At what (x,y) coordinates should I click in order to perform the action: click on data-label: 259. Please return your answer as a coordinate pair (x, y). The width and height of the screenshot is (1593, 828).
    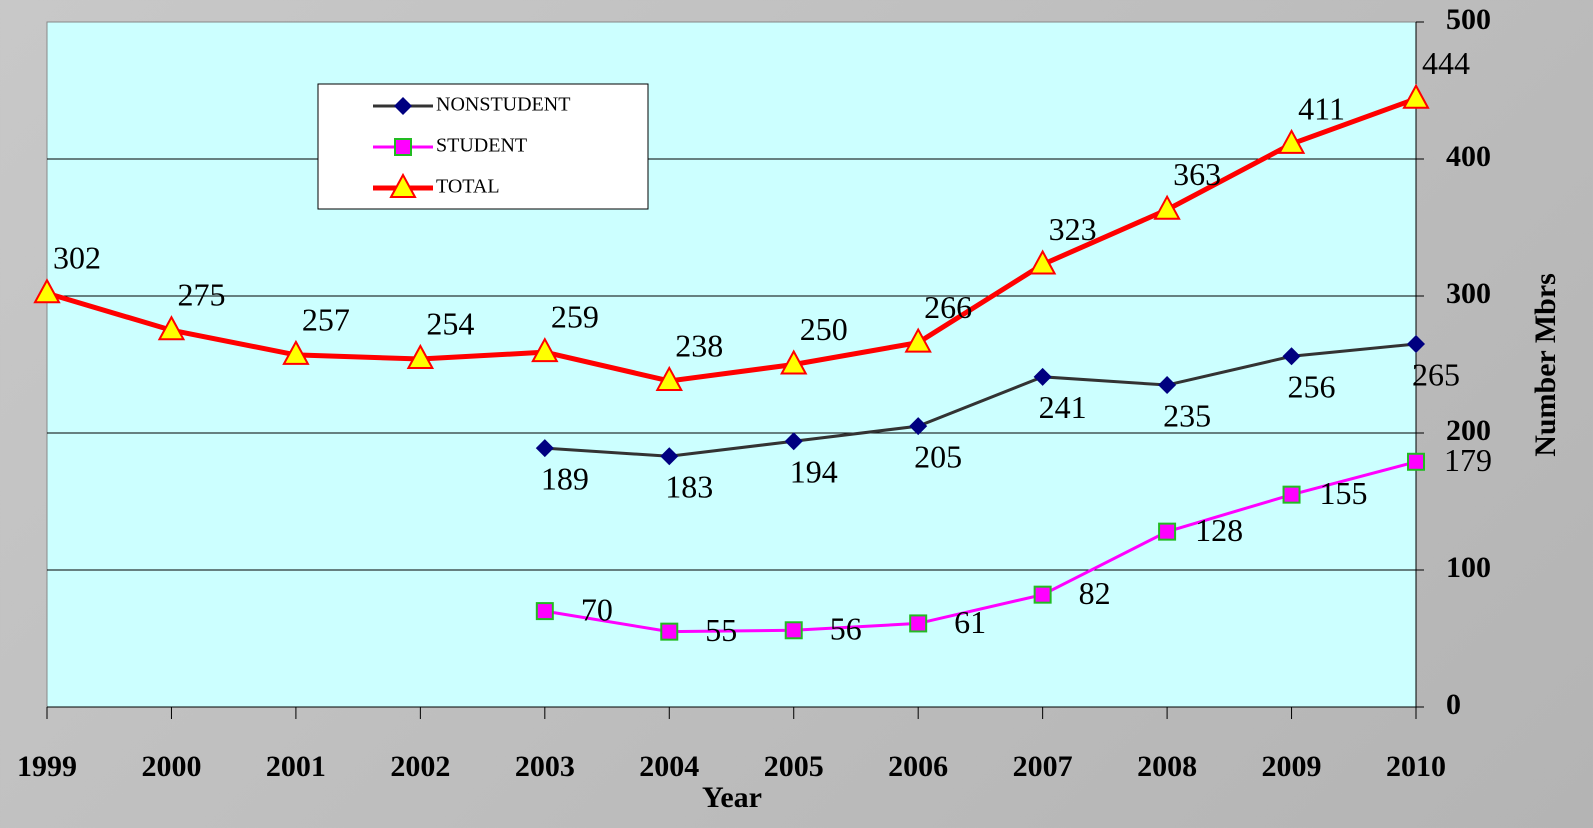
    Looking at the image, I should click on (575, 317).